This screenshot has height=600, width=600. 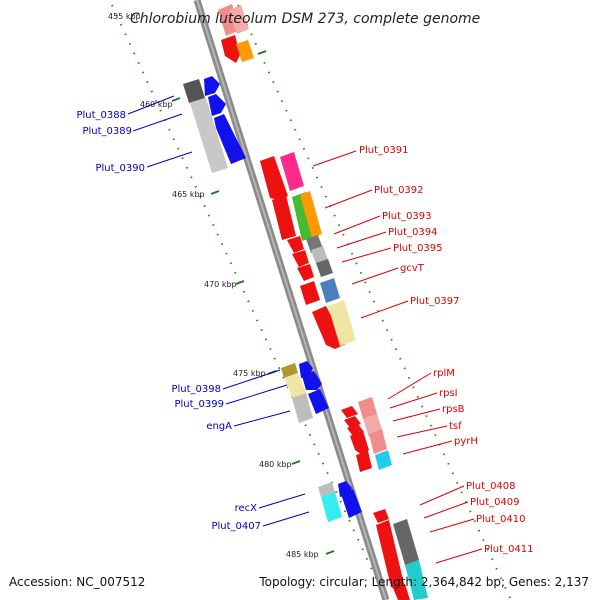 What do you see at coordinates (384, 150) in the screenshot?
I see `gene-label-plut-0391: Plut_0391` at bounding box center [384, 150].